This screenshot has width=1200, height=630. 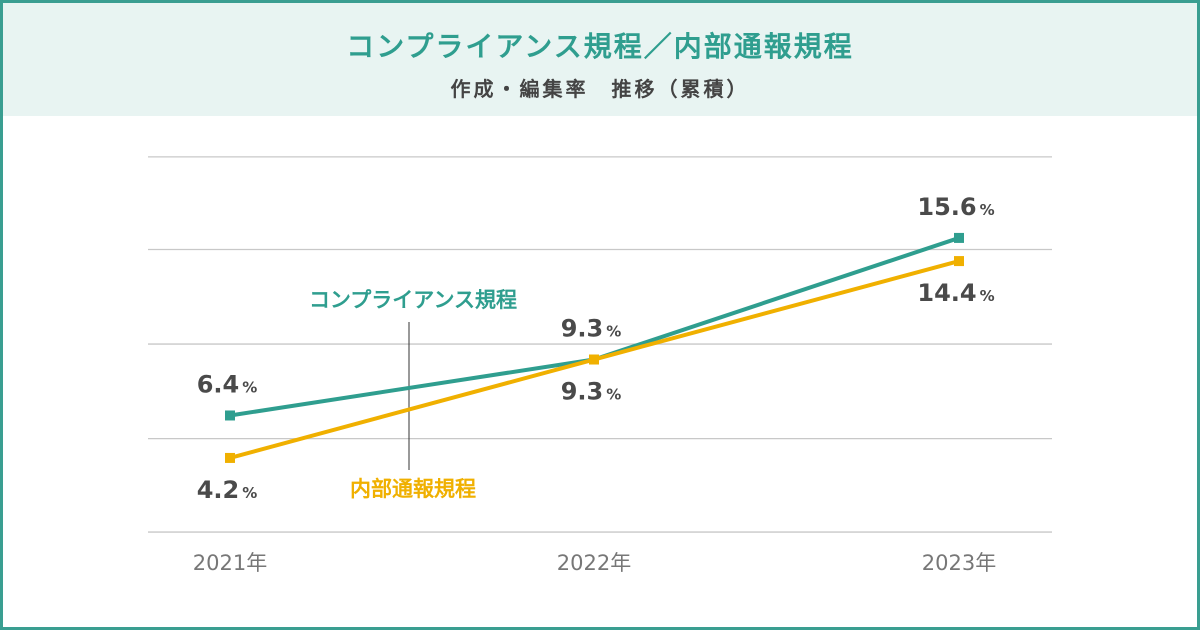 I want to click on legend-label: コンプライアンス規程, so click(x=413, y=300).